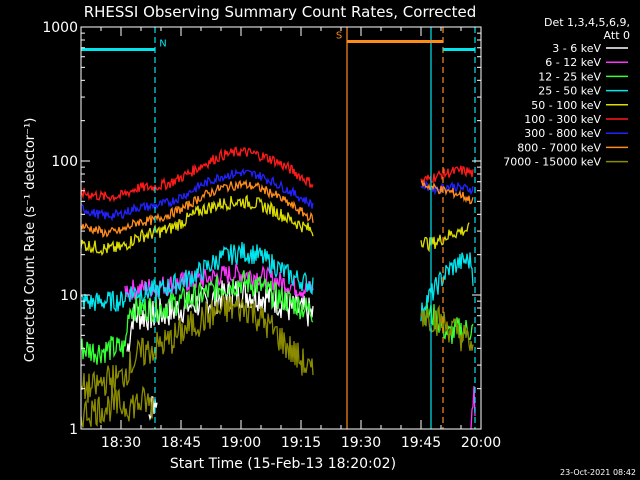 This screenshot has height=480, width=640. I want to click on legend-entry-label: 800 - 7000 keV, so click(559, 147).